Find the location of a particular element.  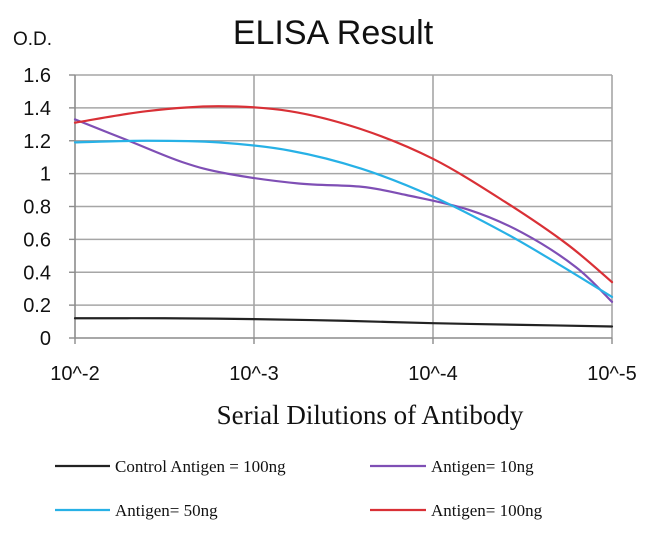

y-tick-label: 0.6 is located at coordinates (37, 240).